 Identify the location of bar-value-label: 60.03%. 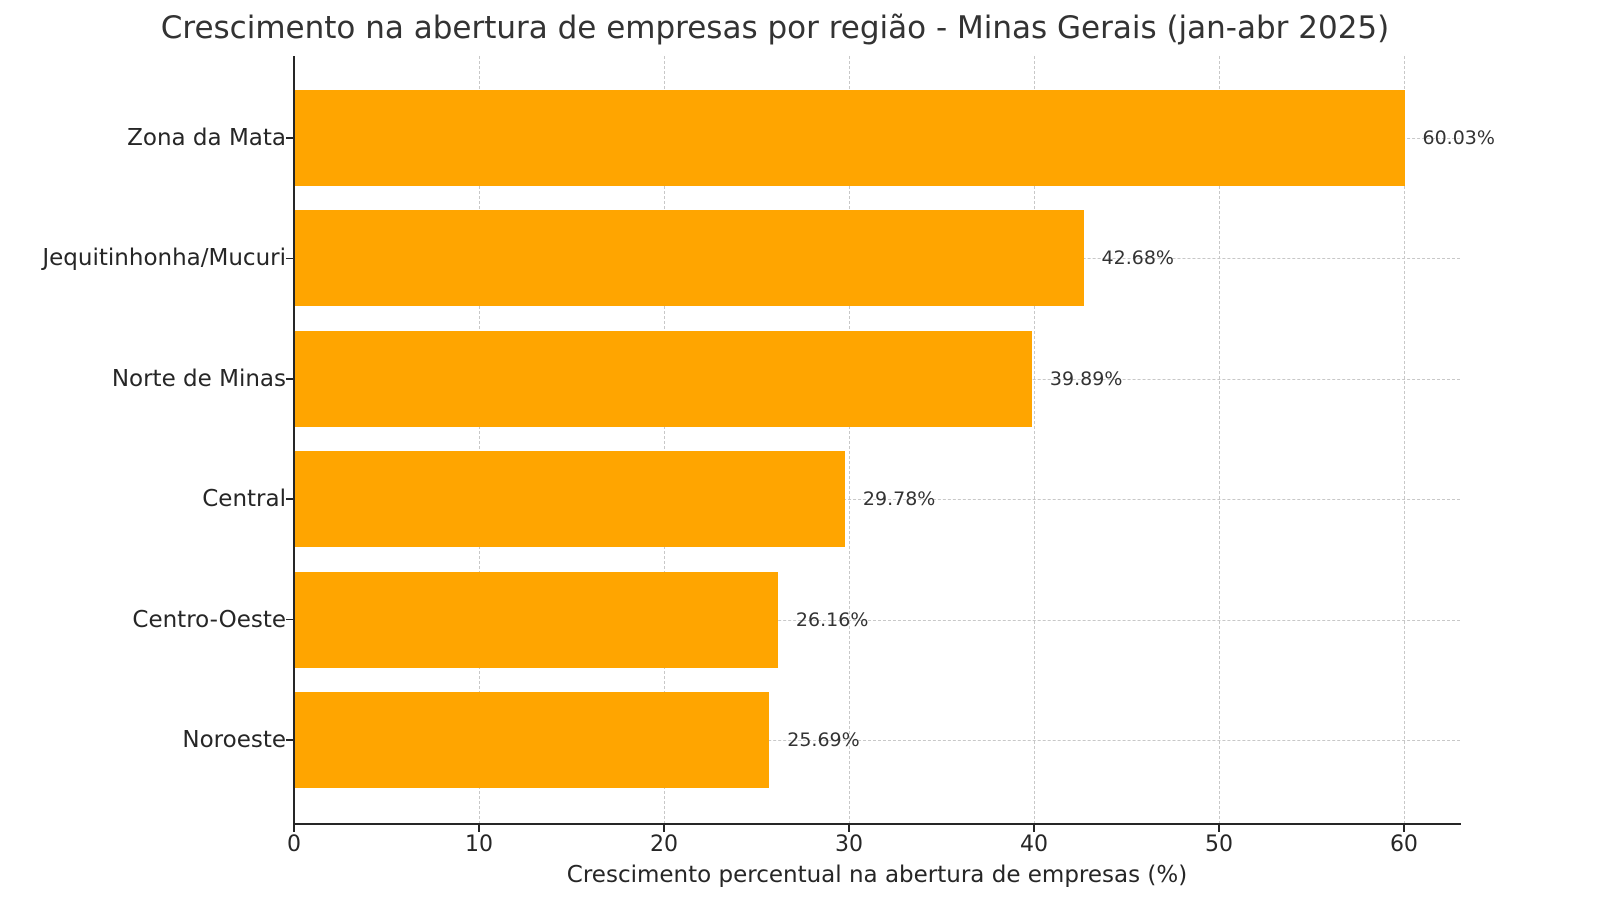
(1458, 138).